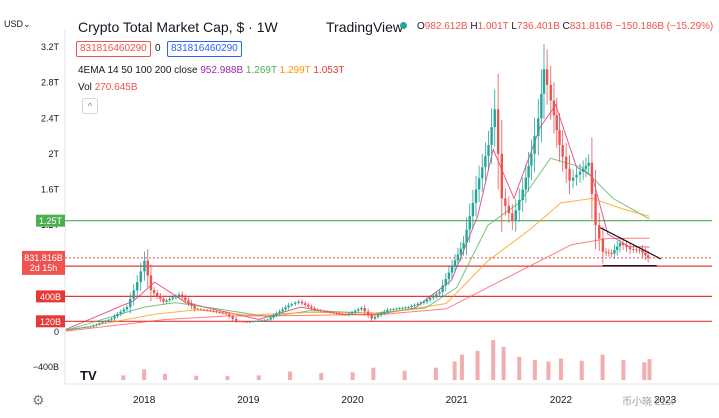 This screenshot has width=719, height=418. What do you see at coordinates (44, 268) in the screenshot?
I see `countdown-label: 2d 15h` at bounding box center [44, 268].